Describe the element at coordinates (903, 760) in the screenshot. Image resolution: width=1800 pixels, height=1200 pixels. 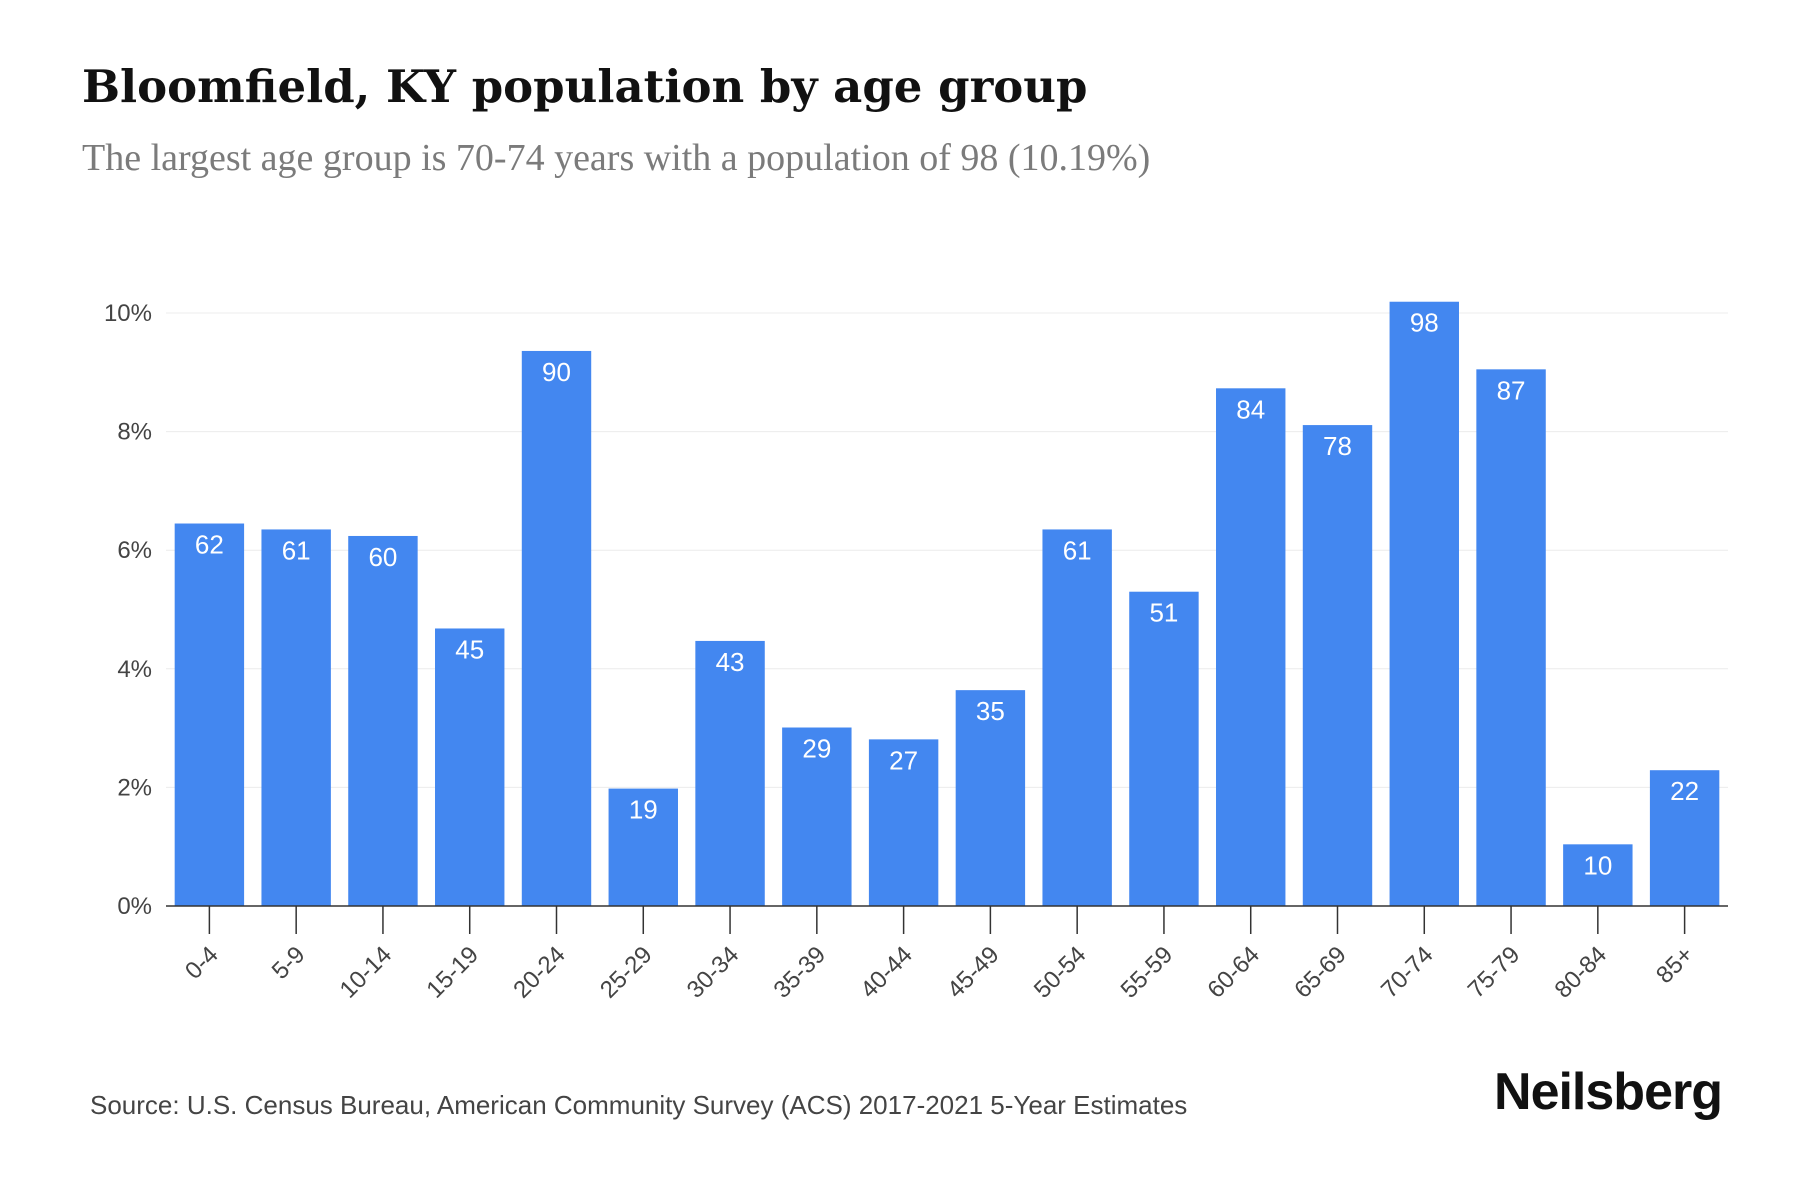
I see `bar-value-label: 27` at that location.